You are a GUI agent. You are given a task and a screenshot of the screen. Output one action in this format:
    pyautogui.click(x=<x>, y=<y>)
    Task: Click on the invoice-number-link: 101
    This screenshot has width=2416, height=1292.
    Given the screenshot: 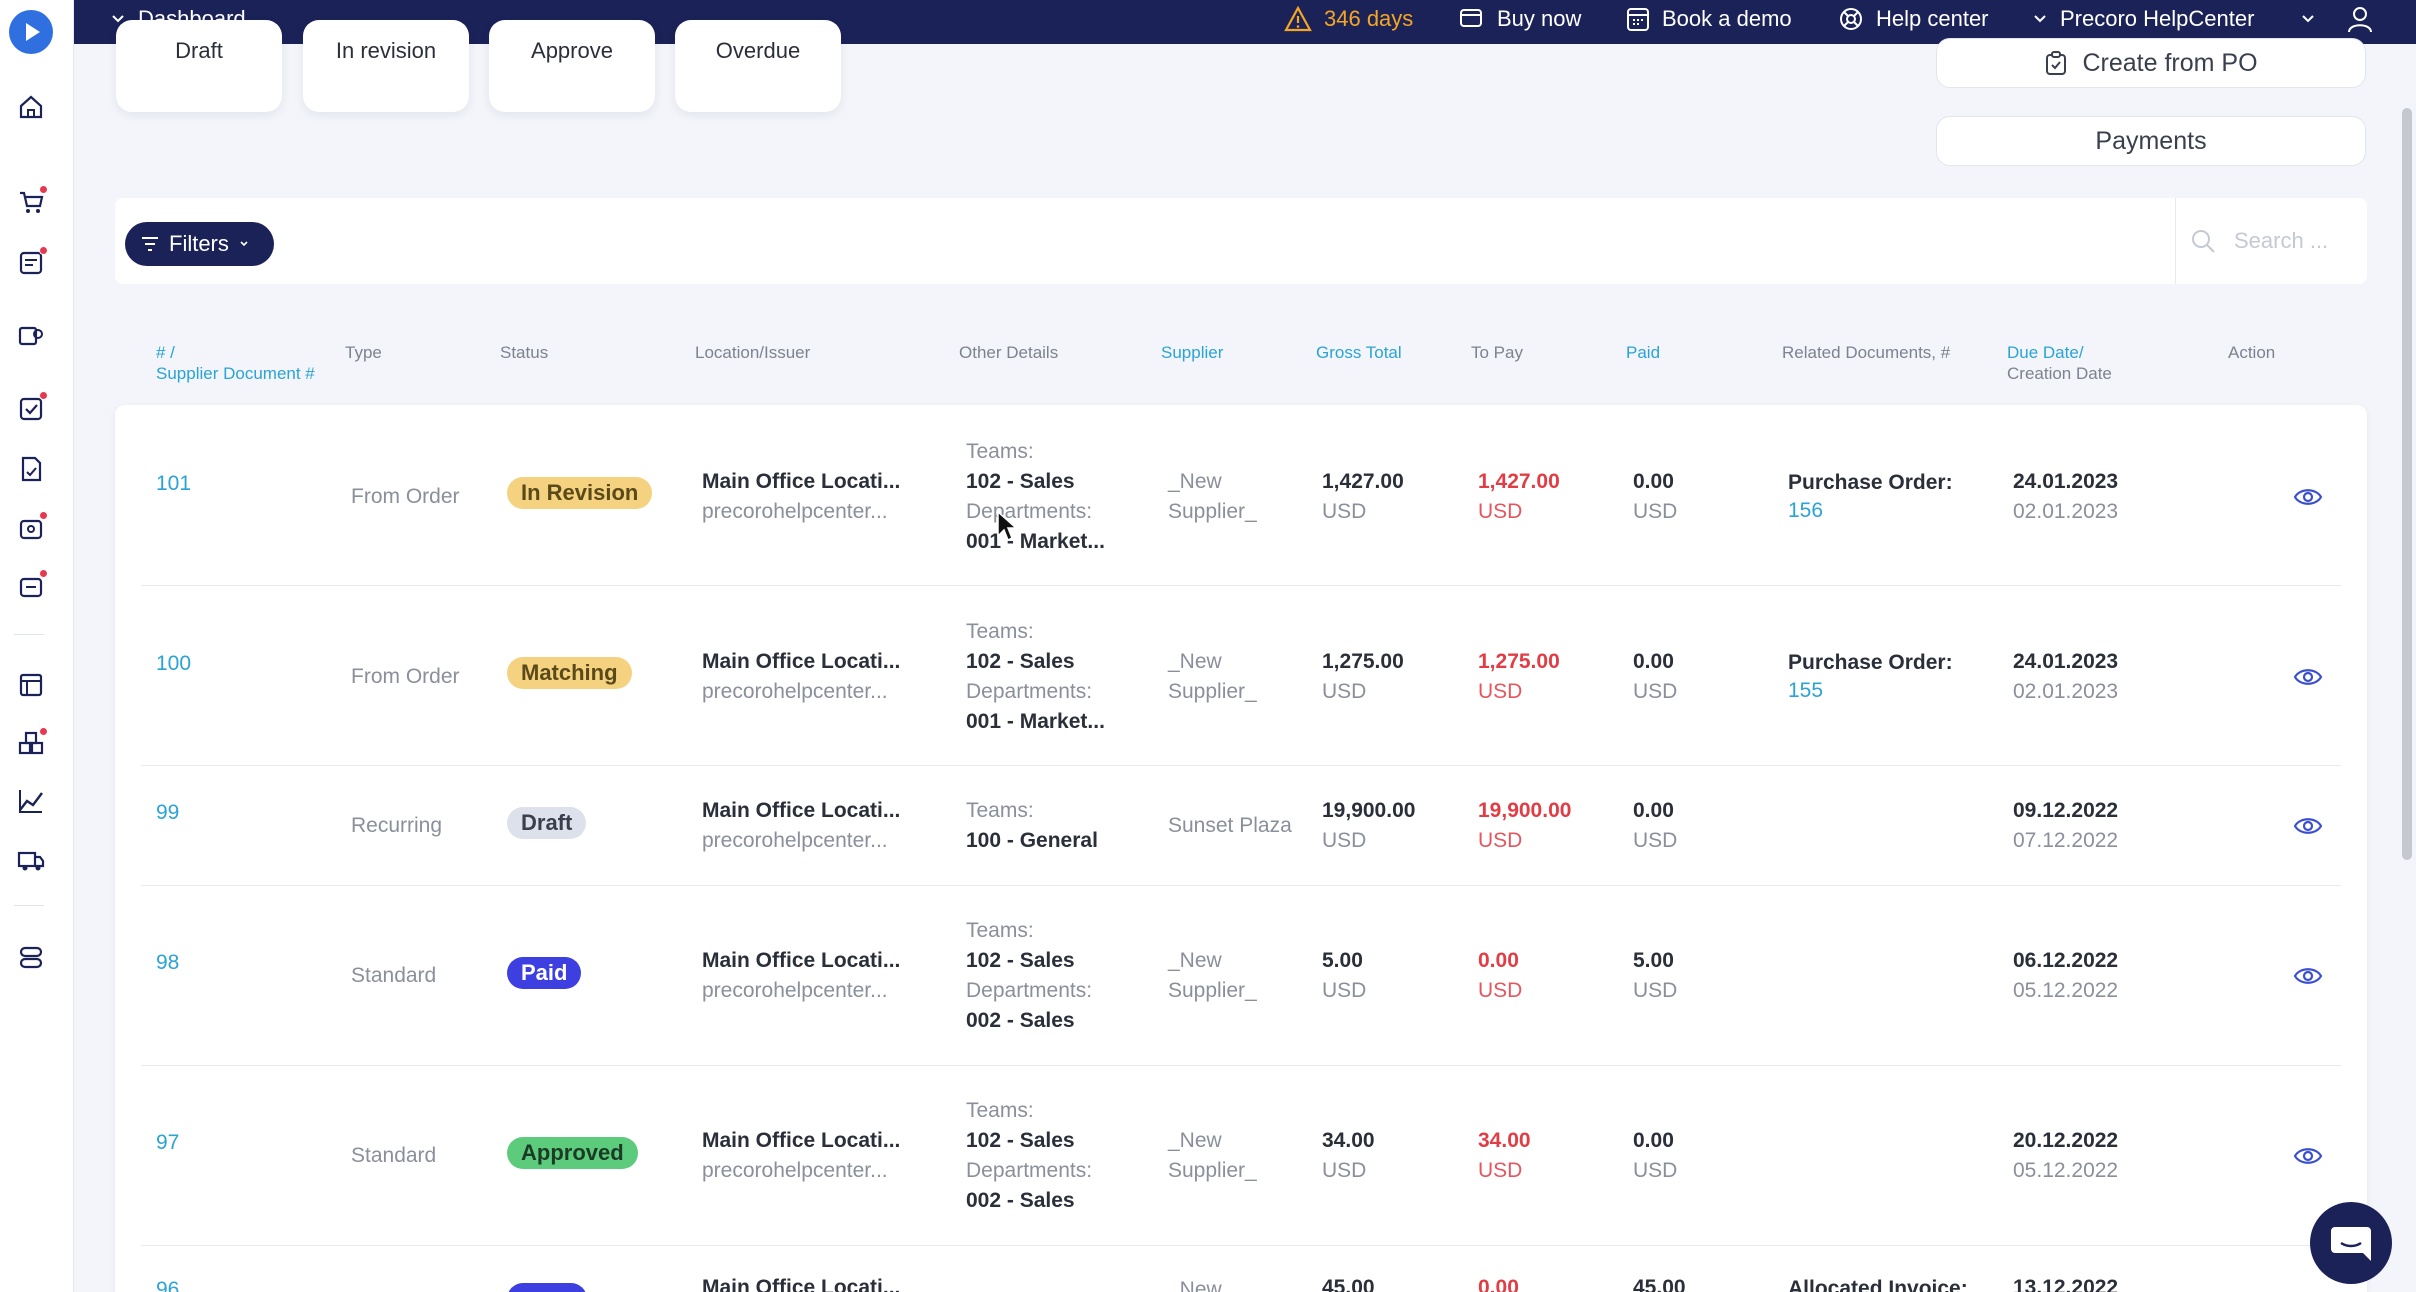 What is the action you would take?
    pyautogui.click(x=174, y=483)
    